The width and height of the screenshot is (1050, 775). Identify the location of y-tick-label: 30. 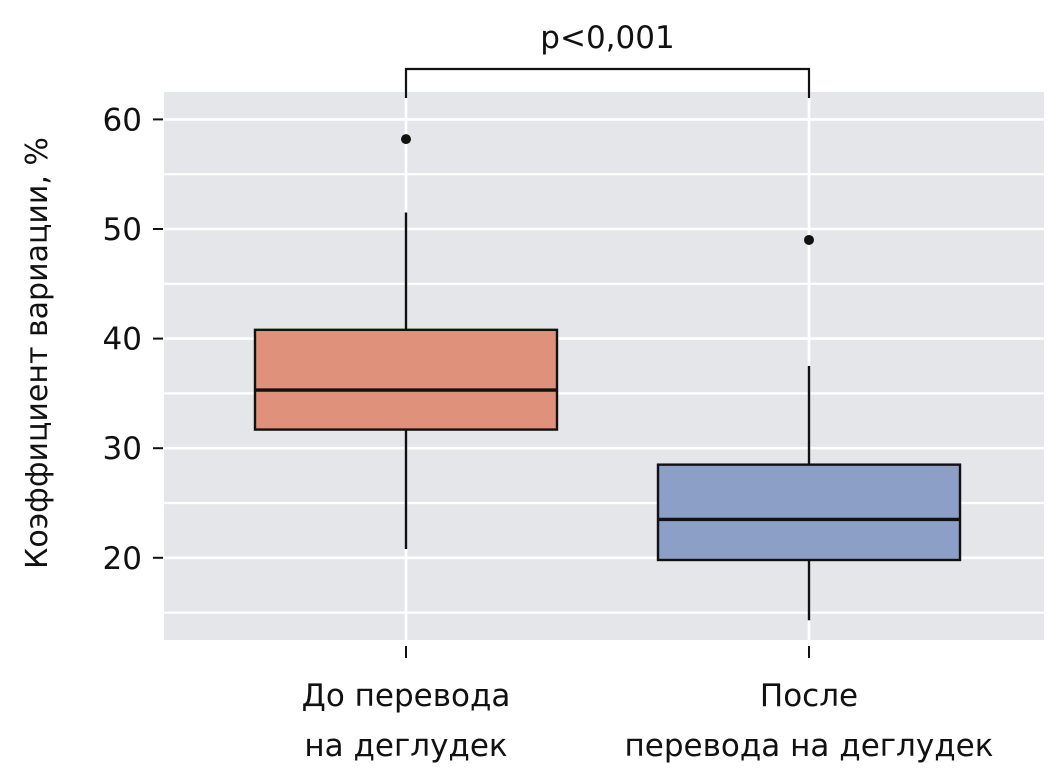
(122, 449).